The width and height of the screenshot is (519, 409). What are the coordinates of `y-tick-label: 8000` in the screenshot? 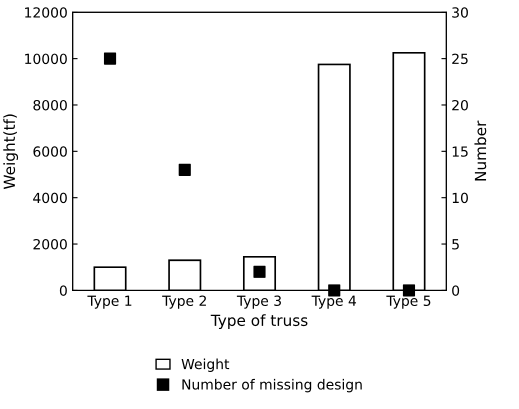 It's located at (50, 105).